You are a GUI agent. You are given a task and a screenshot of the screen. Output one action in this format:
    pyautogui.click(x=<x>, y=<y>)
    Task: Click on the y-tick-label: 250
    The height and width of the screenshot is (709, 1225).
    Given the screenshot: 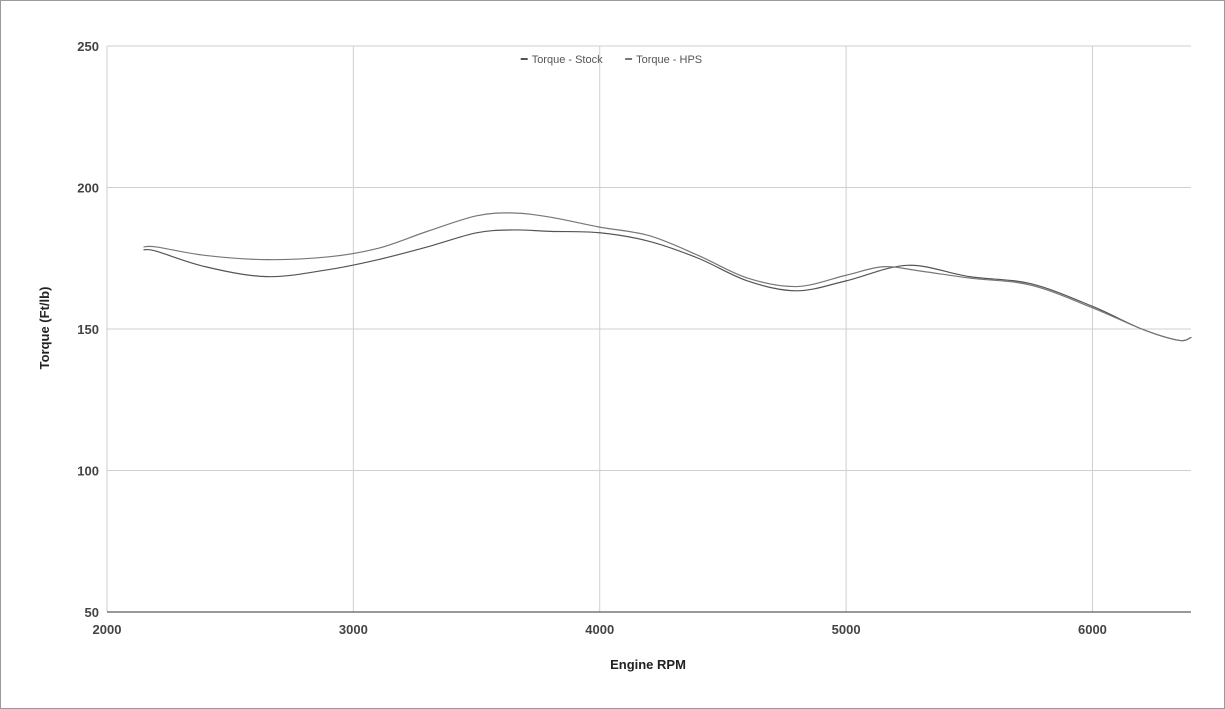 What is the action you would take?
    pyautogui.click(x=88, y=46)
    